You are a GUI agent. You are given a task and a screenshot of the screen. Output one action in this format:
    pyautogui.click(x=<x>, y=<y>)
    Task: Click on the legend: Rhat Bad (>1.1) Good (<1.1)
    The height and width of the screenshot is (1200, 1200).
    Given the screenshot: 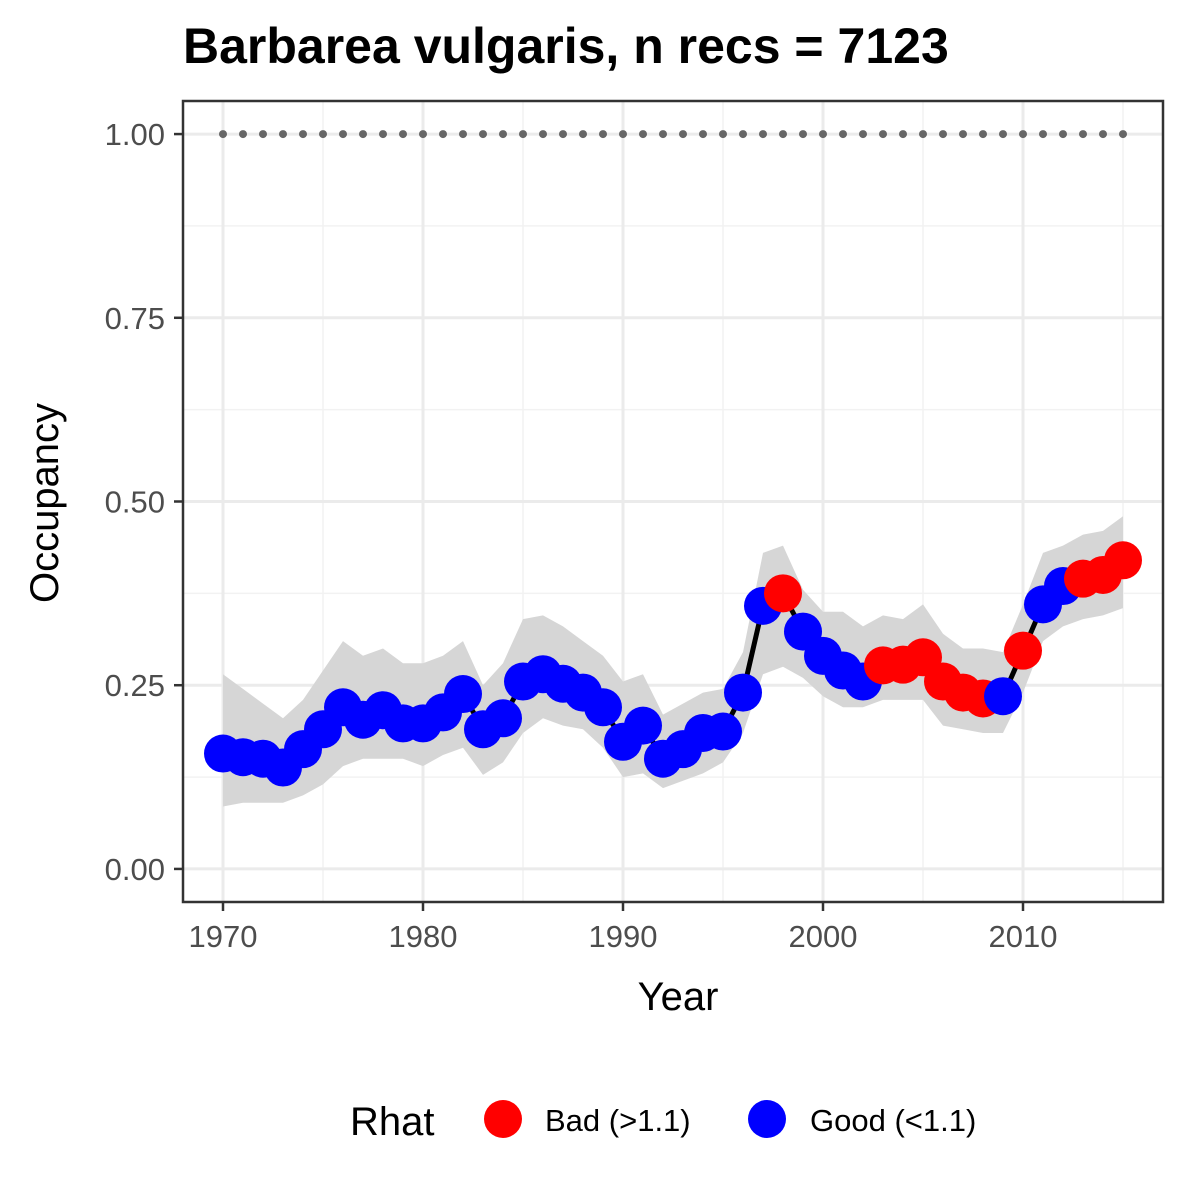 What is the action you would take?
    pyautogui.click(x=663, y=1122)
    